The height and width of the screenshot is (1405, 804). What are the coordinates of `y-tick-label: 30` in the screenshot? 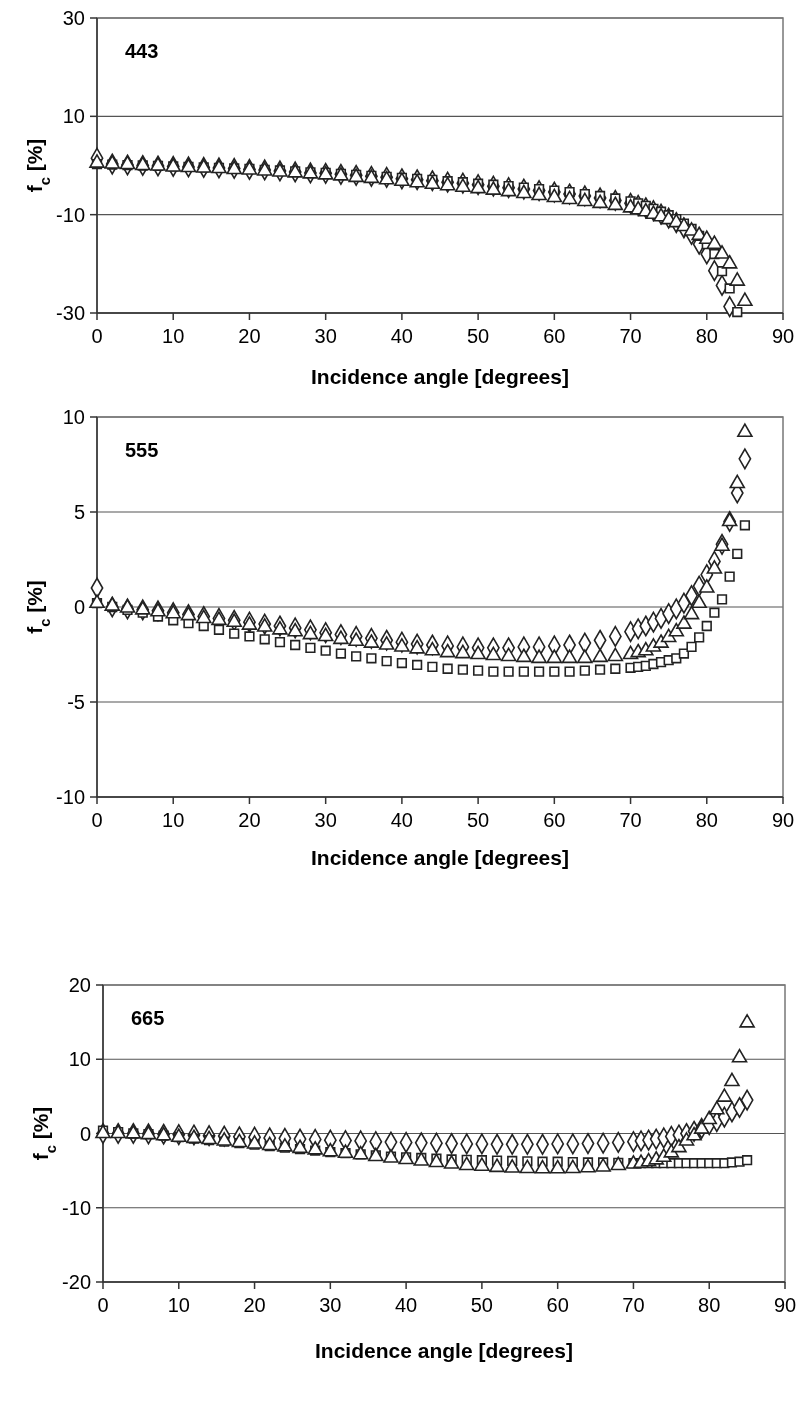 It's located at (73, 18).